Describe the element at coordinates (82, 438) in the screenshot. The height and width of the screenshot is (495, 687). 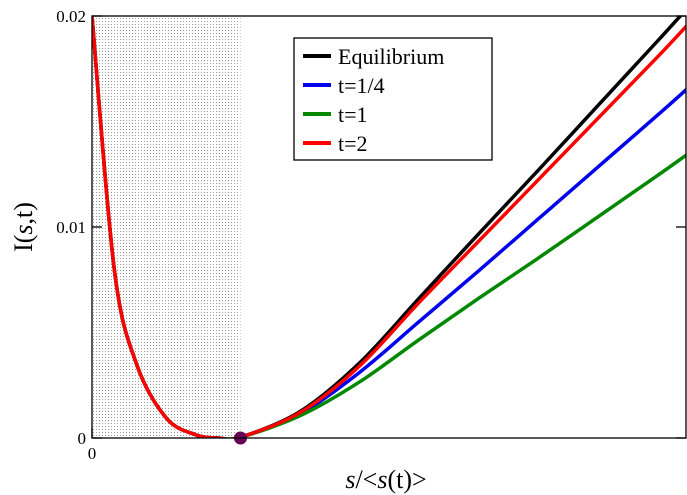
I see `y-tick-label: 0` at that location.